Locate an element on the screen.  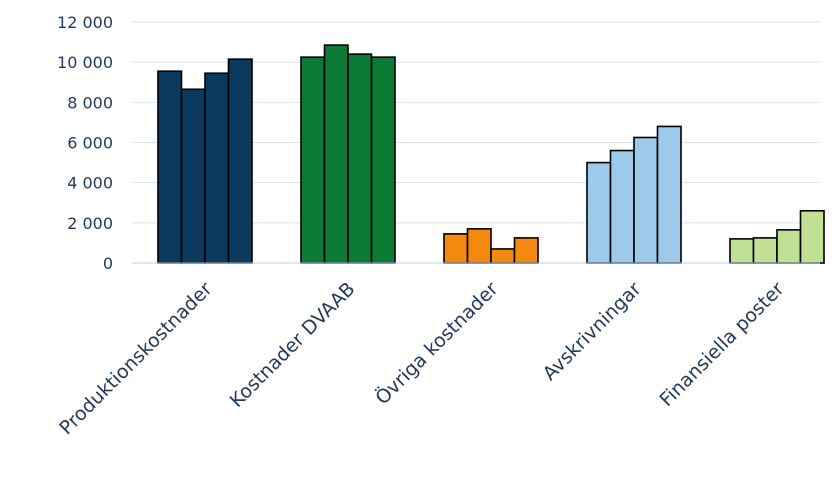
category-label: Kostnader DVAAB is located at coordinates (293, 345).